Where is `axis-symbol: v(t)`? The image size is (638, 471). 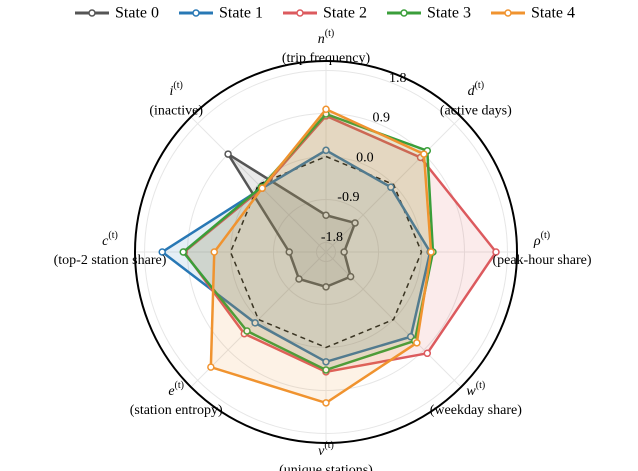
axis-symbol: v(t) is located at coordinates (326, 449).